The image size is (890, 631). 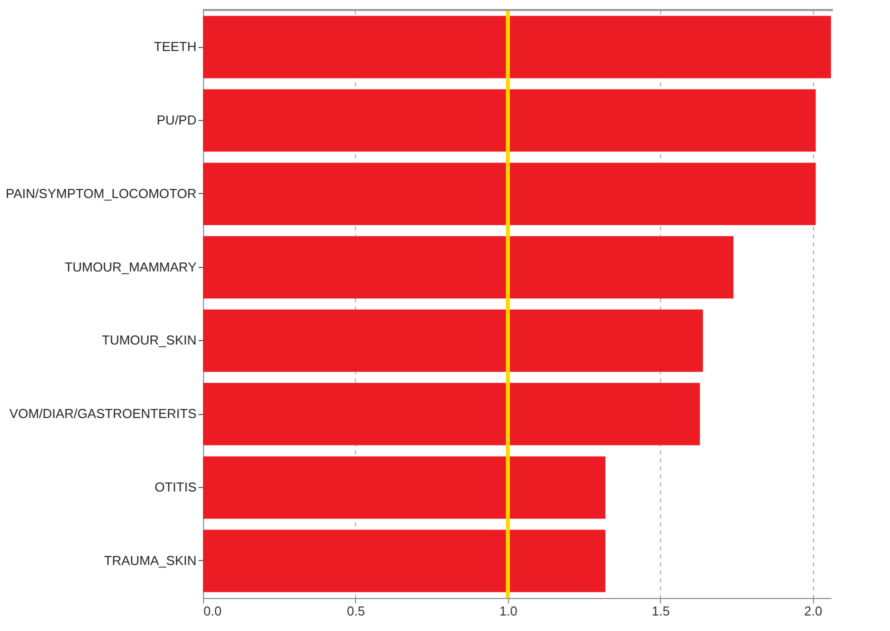 What do you see at coordinates (175, 46) in the screenshot?
I see `y-tick-label: TEETH` at bounding box center [175, 46].